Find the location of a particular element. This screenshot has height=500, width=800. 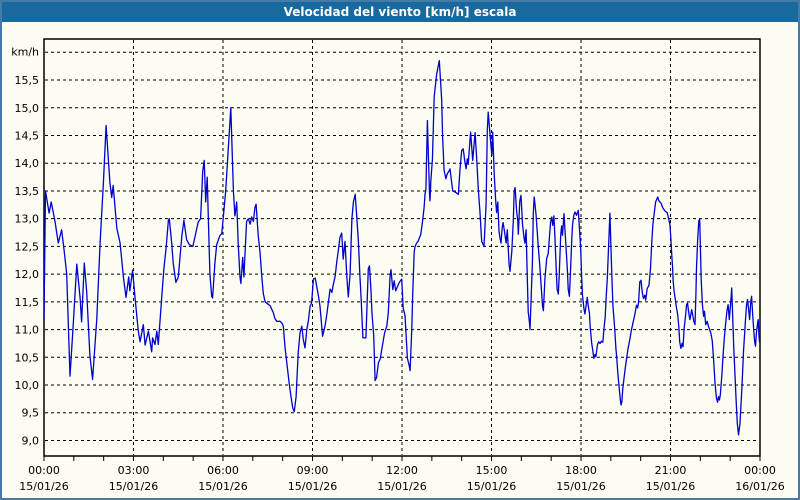

svg-text: 21:00 is located at coordinates (671, 470).